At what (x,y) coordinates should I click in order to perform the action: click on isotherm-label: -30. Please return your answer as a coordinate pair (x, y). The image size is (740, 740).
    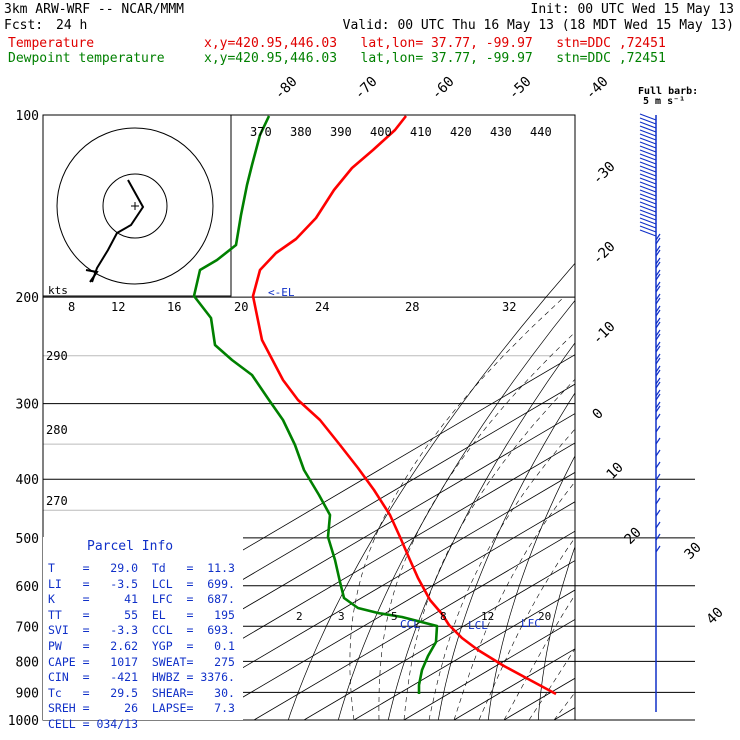
    Looking at the image, I should click on (604, 173).